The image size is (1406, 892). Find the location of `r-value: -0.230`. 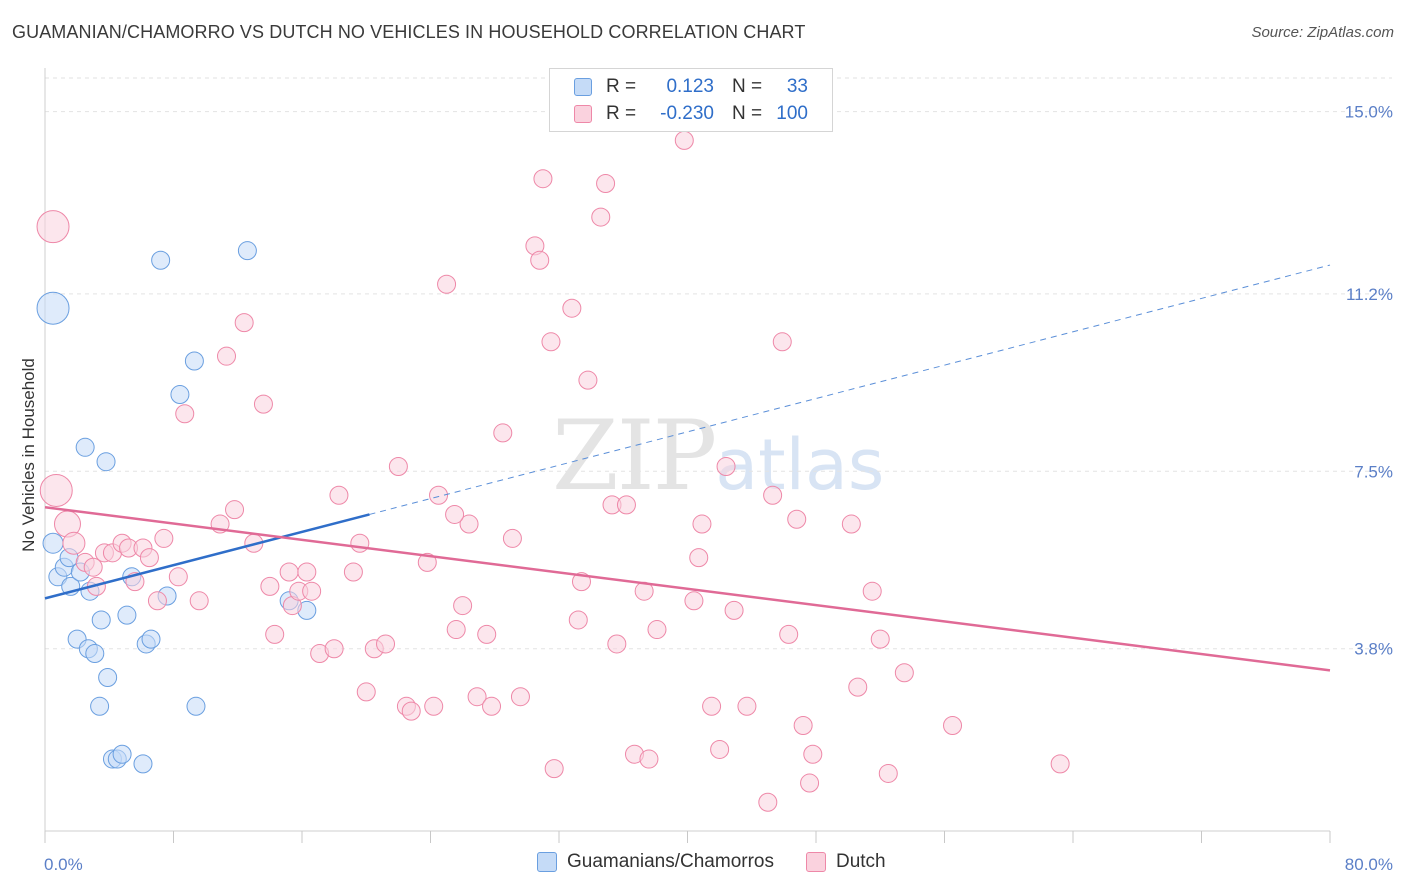

r-value: -0.230 is located at coordinates (687, 113).